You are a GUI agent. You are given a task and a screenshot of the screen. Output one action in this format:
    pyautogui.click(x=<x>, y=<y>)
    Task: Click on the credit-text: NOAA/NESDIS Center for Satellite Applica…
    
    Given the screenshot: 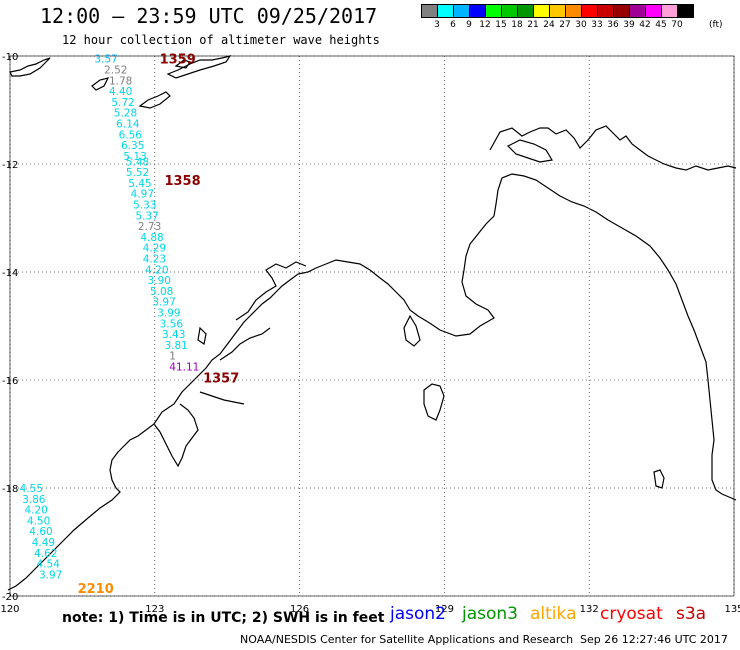 What is the action you would take?
    pyautogui.click(x=407, y=639)
    